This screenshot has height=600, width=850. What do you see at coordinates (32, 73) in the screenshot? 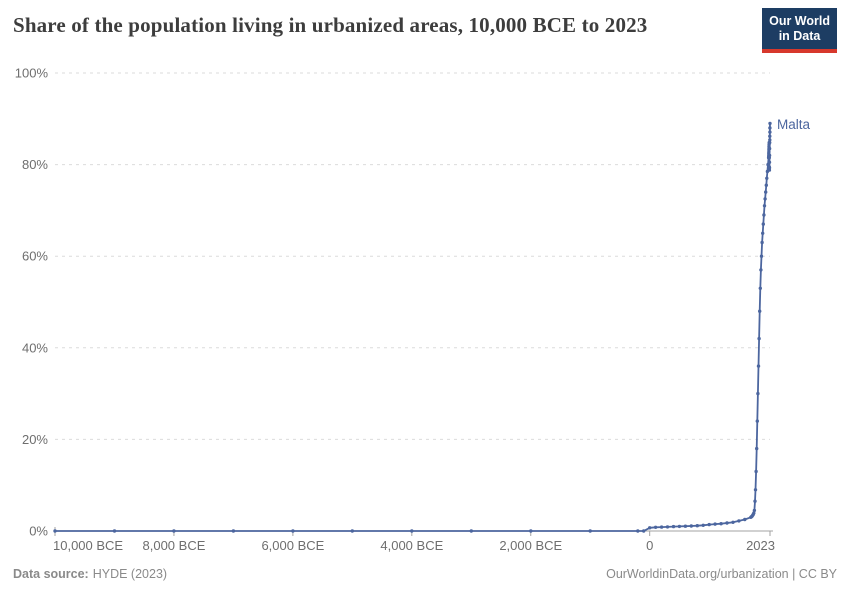
I see `y-axis-tick-label: 100%` at bounding box center [32, 73].